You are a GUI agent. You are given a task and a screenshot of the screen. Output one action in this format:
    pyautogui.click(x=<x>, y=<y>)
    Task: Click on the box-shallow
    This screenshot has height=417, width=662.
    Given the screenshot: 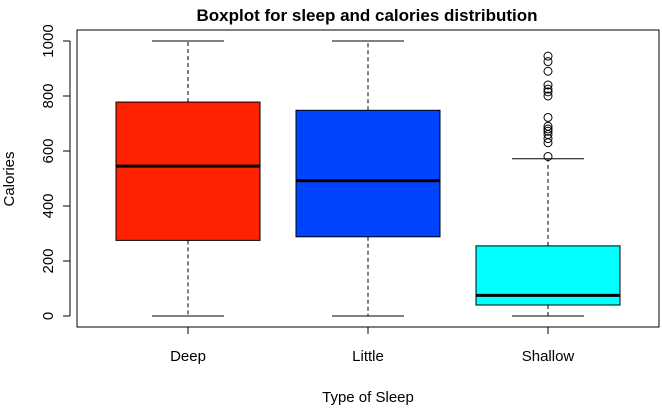 What is the action you would take?
    pyautogui.click(x=548, y=184)
    